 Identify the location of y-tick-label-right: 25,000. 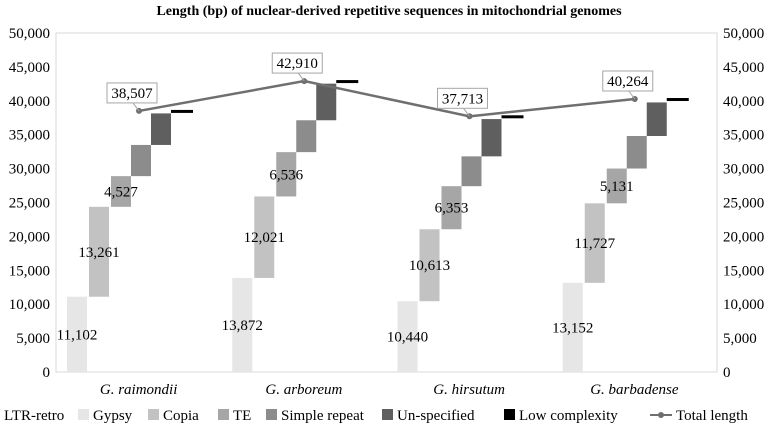
(743, 204).